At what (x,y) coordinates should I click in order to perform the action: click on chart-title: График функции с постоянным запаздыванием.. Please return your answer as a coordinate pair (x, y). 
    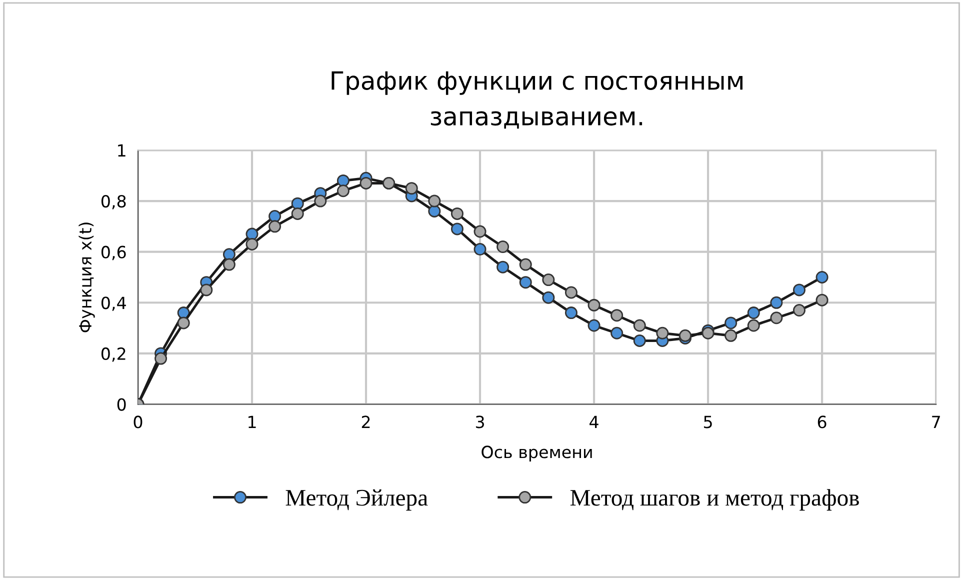
    Looking at the image, I should click on (537, 100).